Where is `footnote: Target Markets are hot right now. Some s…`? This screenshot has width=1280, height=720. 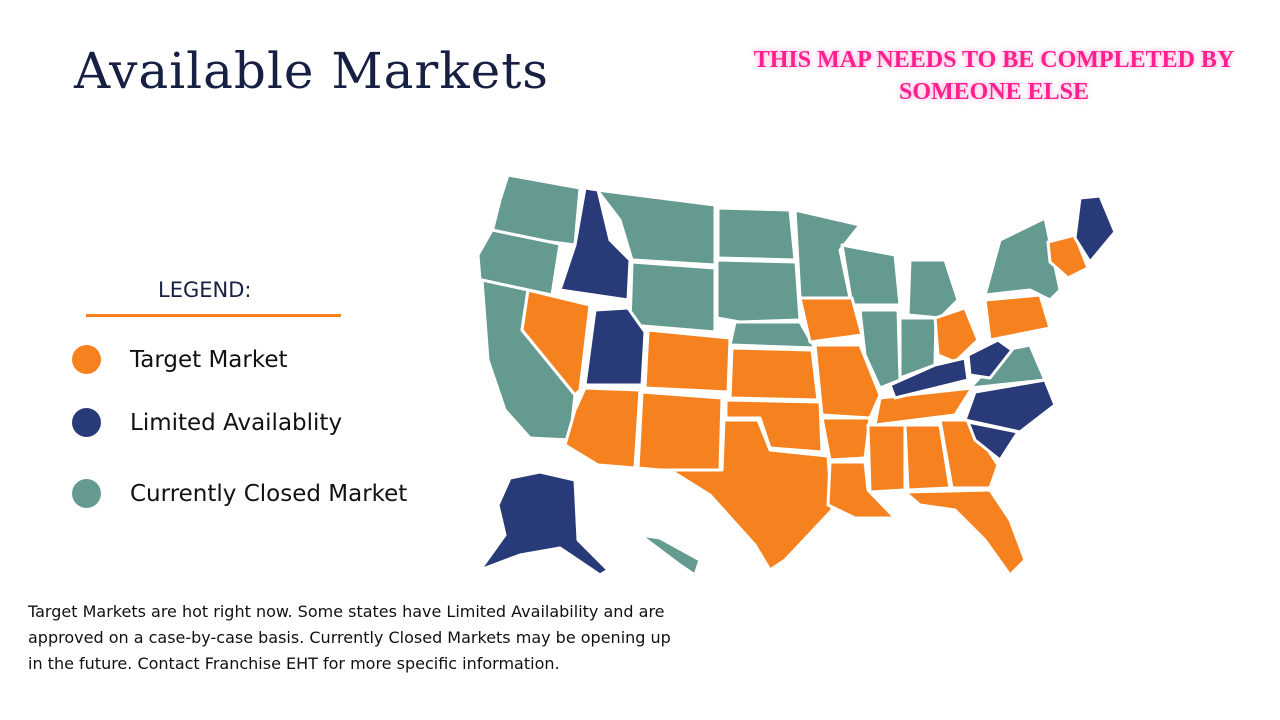 footnote: Target Markets are hot right now. Some s… is located at coordinates (349, 637).